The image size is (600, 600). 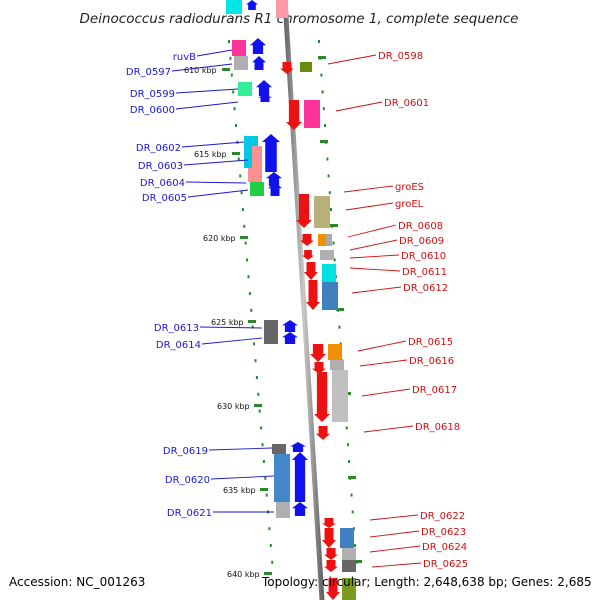 I want to click on gene-label-DR_0611: DR_0611, so click(x=424, y=272).